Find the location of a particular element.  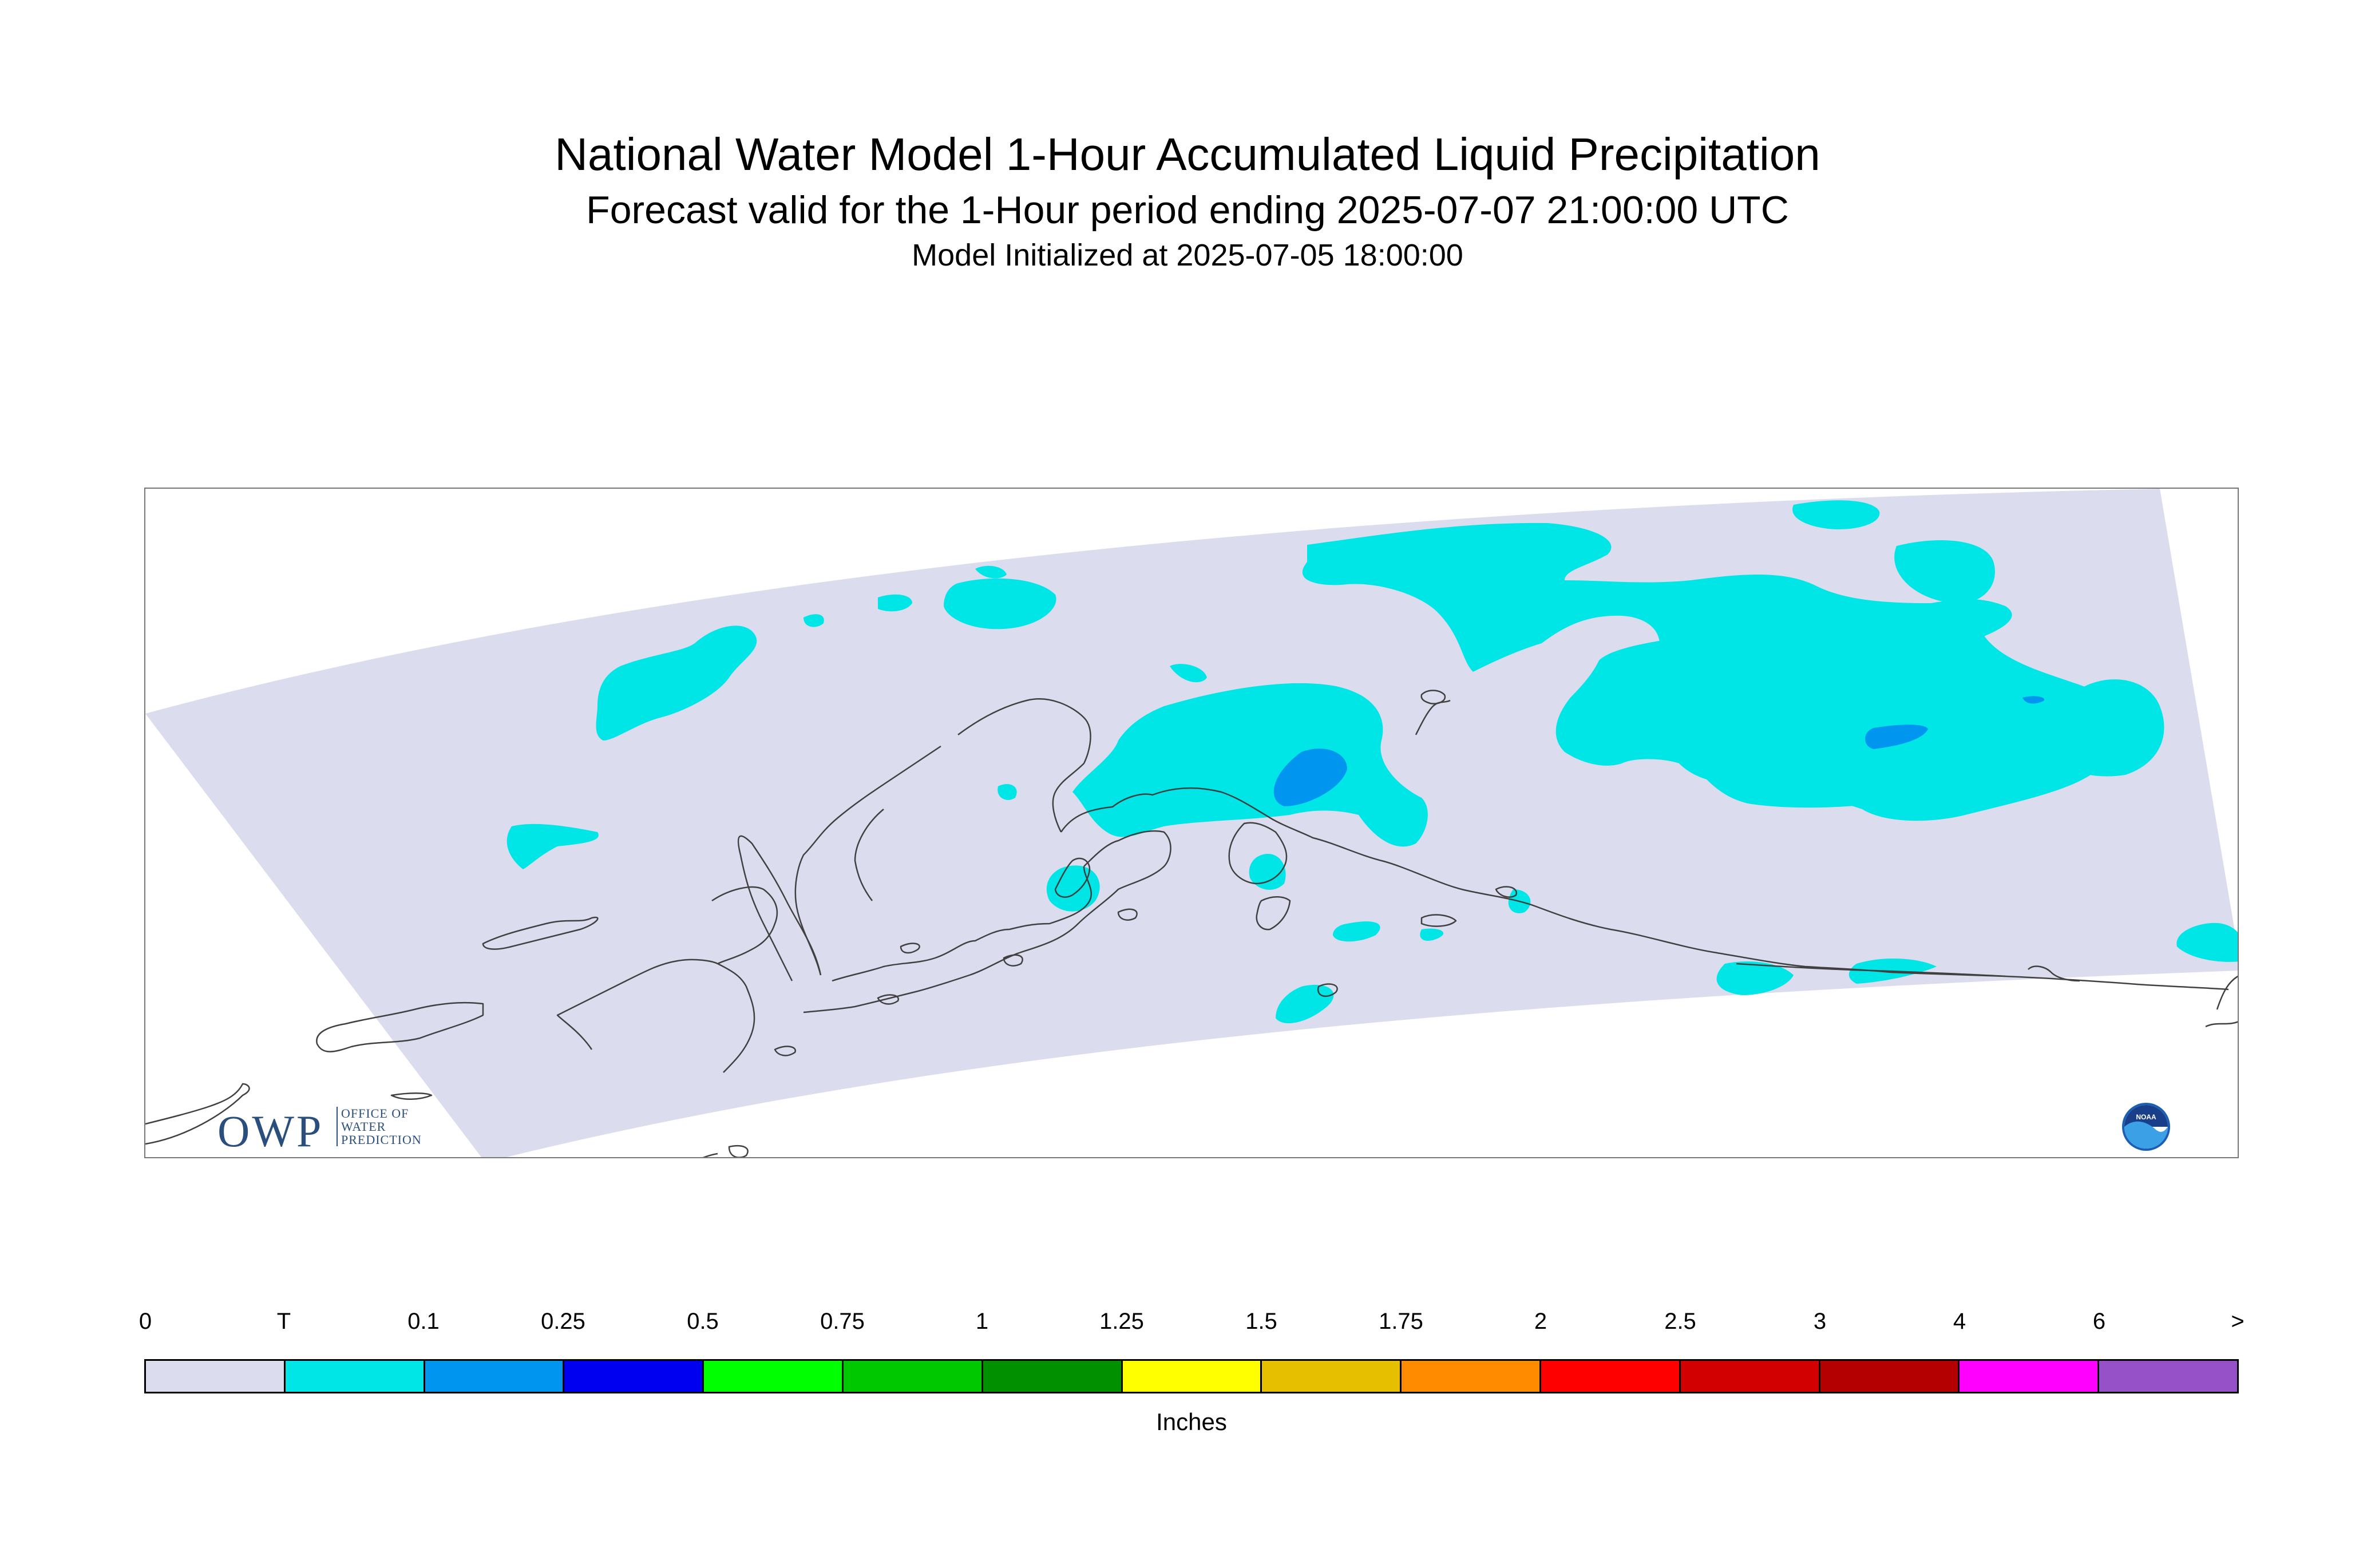

legend-tick-label: 3 is located at coordinates (1820, 1321).